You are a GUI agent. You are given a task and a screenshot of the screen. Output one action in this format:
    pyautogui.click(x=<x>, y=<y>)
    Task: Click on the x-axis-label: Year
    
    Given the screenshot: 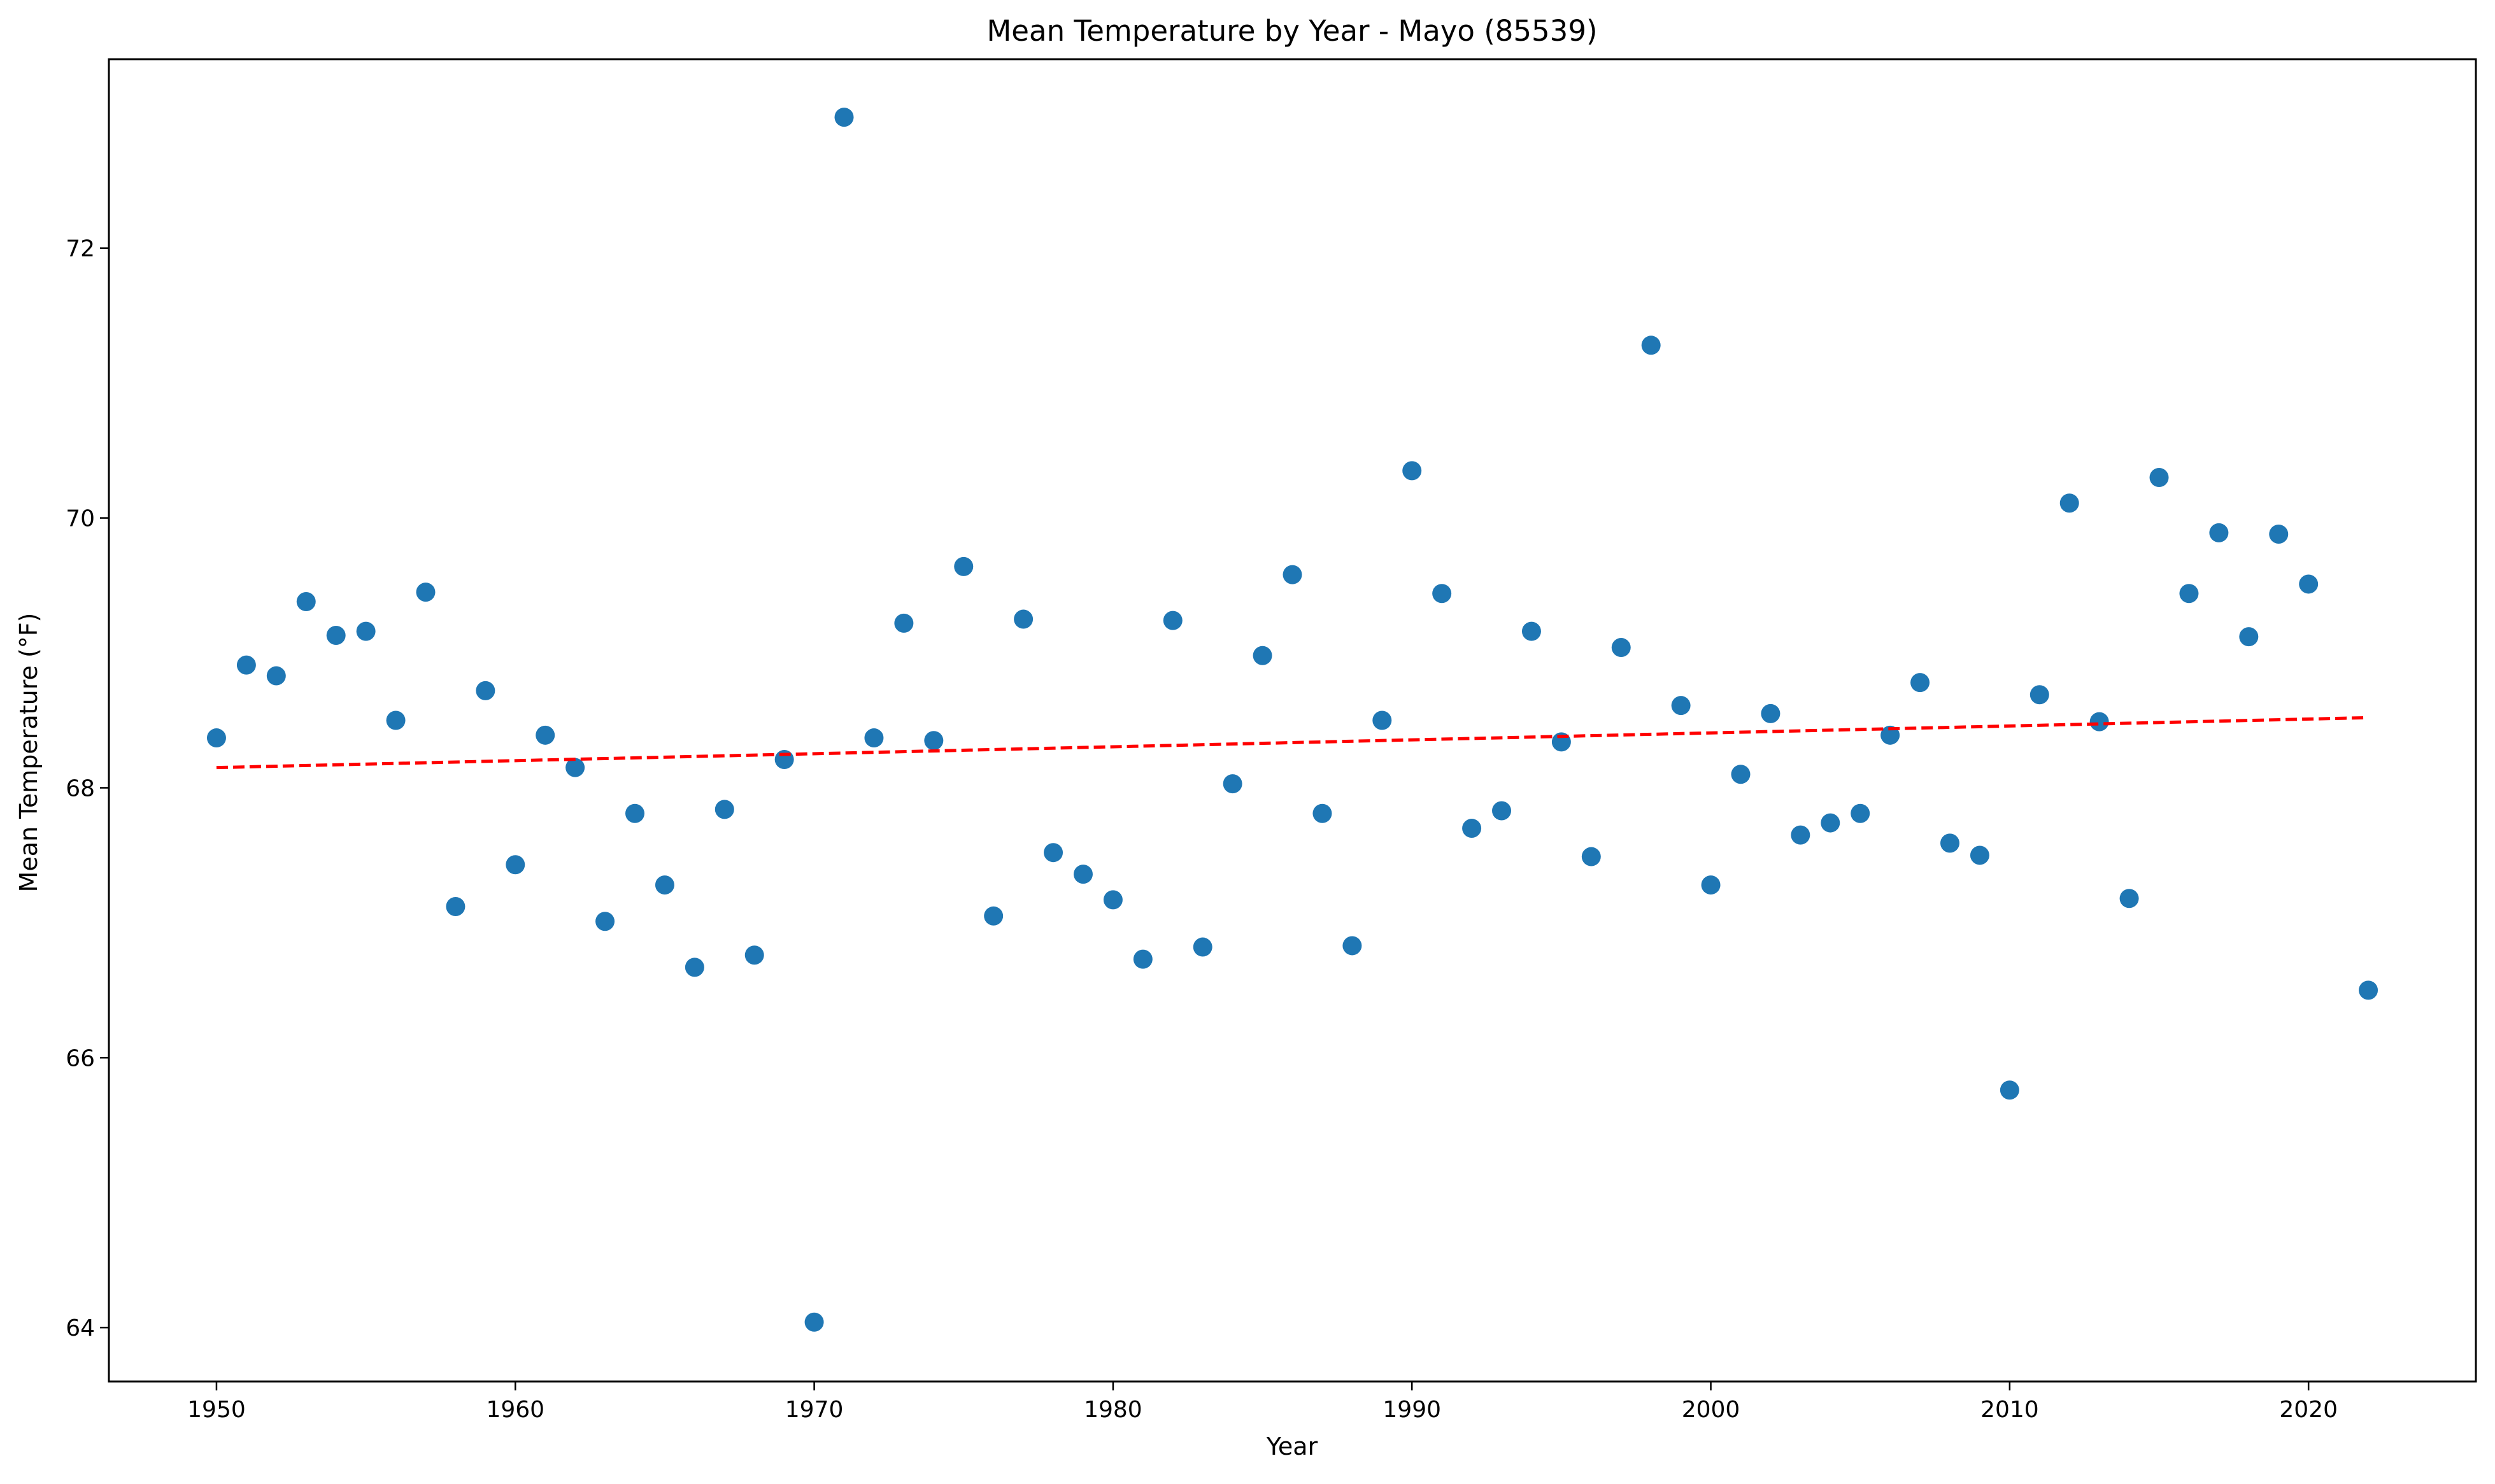 What is the action you would take?
    pyautogui.click(x=1292, y=1446)
    